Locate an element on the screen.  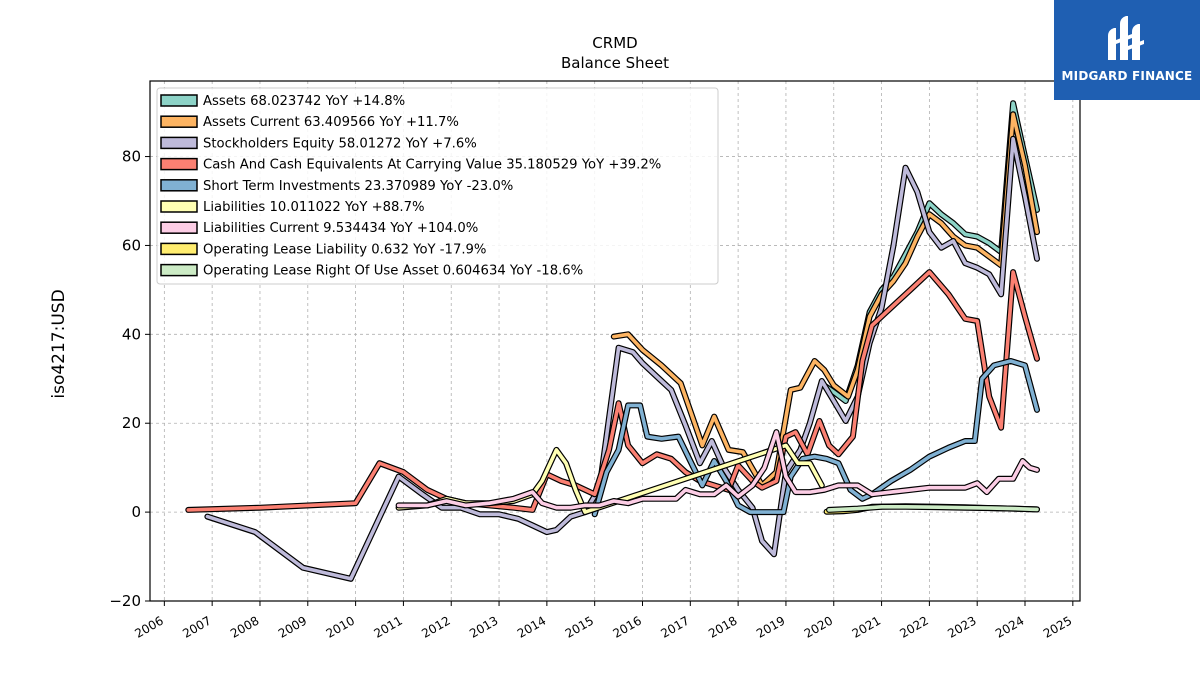
x-tick-label: 2013 is located at coordinates (483, 626).